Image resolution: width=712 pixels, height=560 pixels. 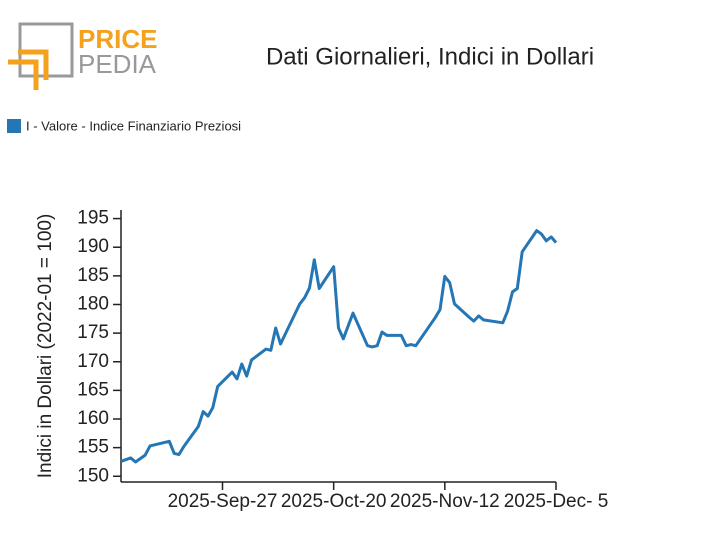 I want to click on logo-text: PEDIA, so click(x=117, y=64).